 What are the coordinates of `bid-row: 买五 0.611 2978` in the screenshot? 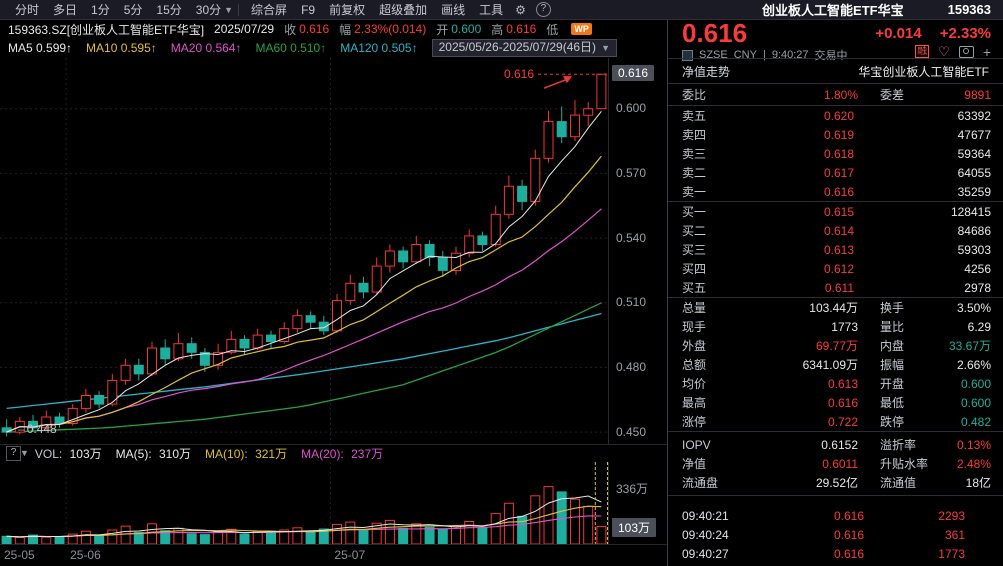 It's located at (836, 288).